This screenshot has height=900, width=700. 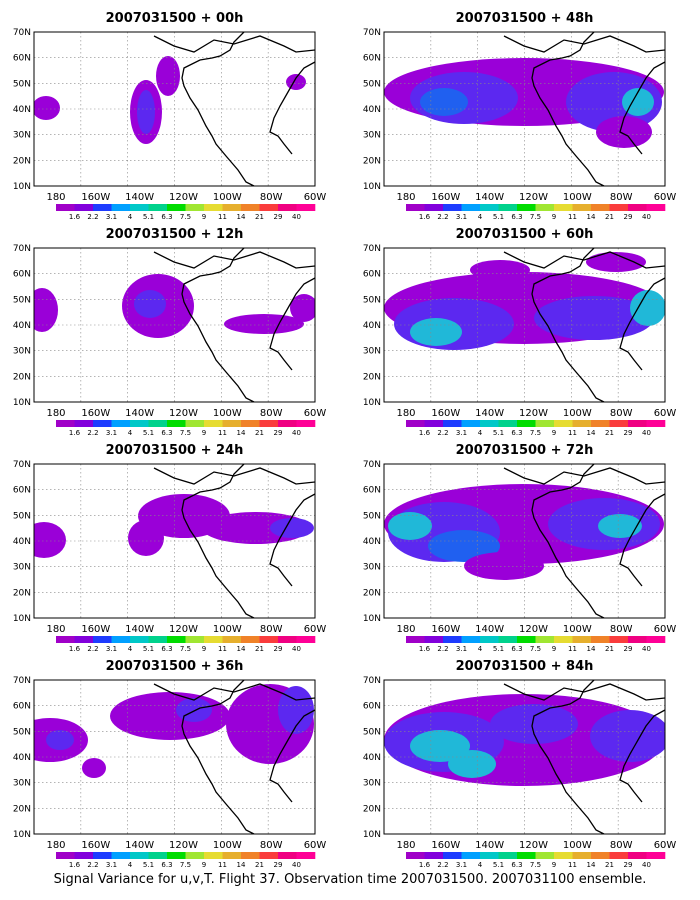 I want to click on latitude-label: 30N, so click(x=372, y=136).